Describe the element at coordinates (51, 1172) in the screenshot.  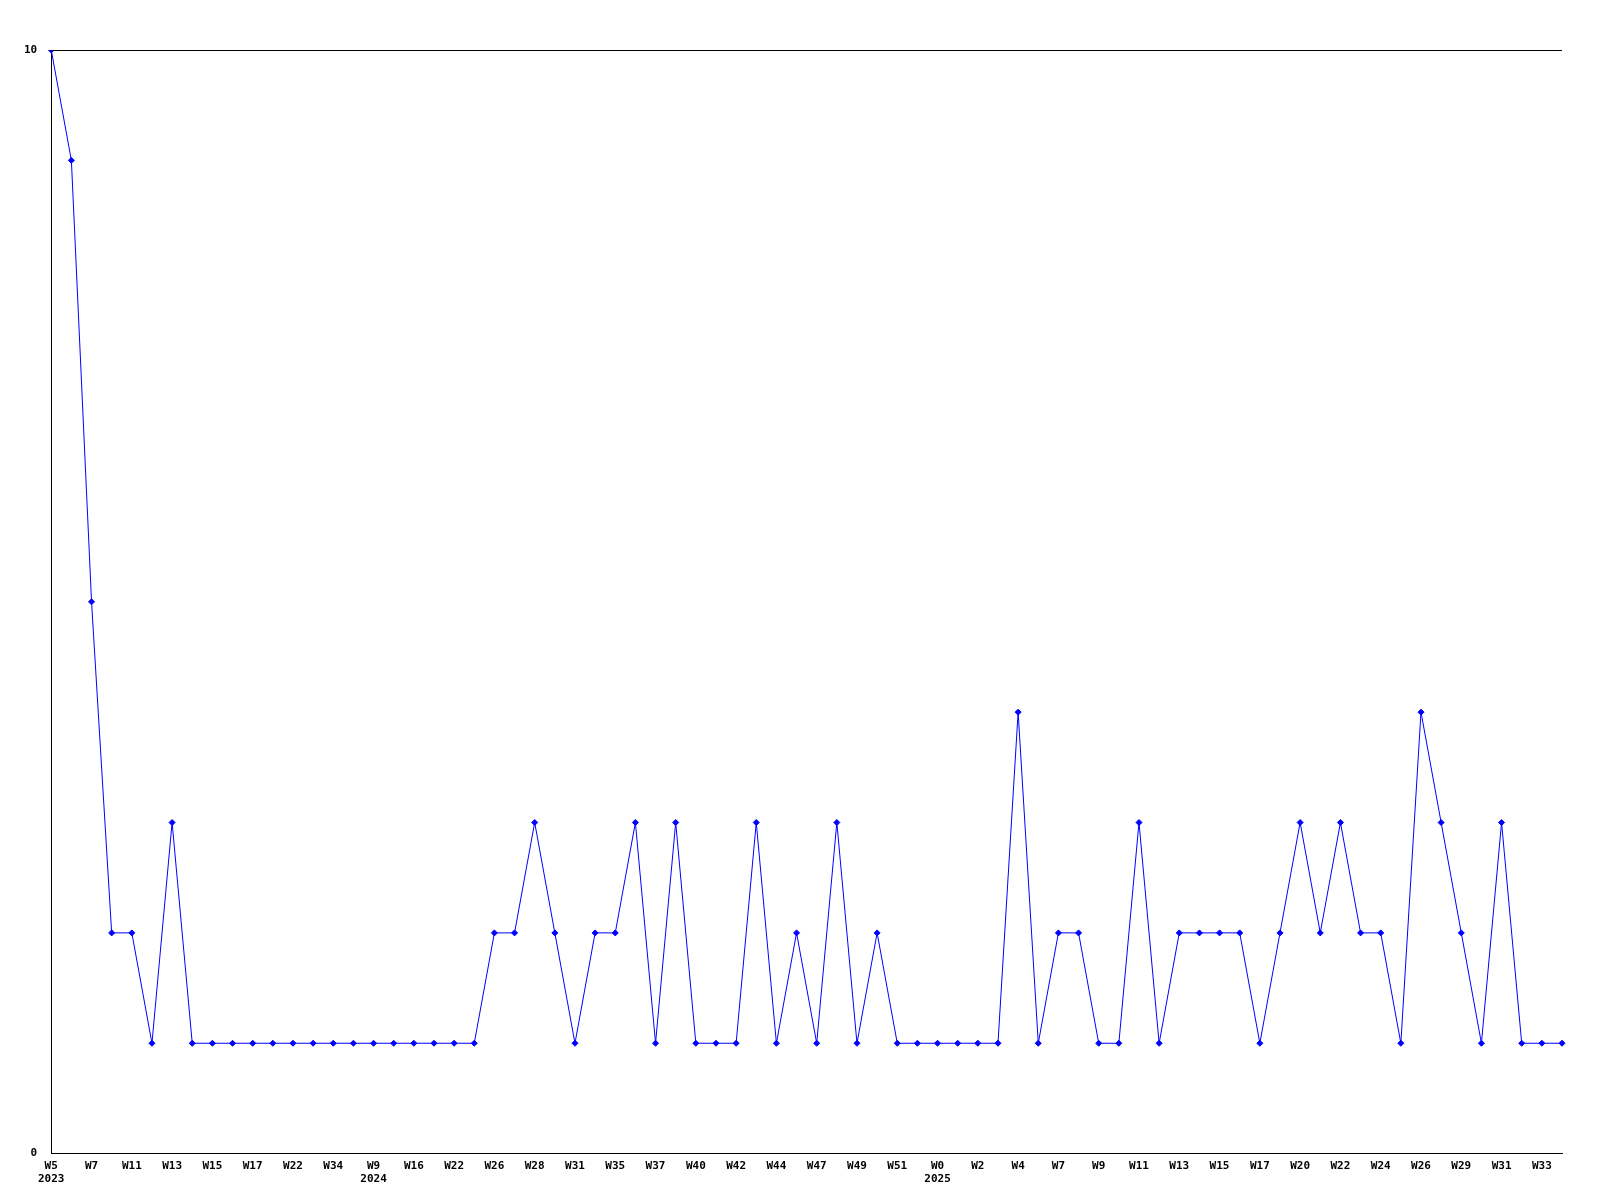
I see `x-tick-label: W5 2023` at that location.